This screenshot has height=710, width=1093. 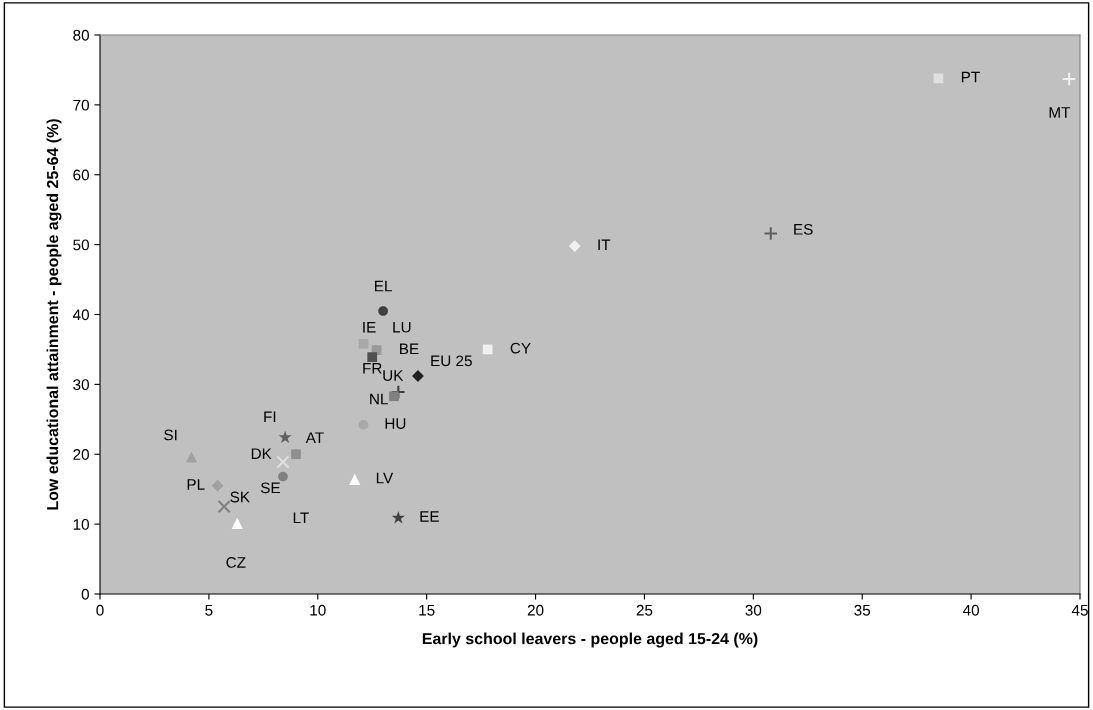 I want to click on x-tick-label: 40, so click(x=971, y=610).